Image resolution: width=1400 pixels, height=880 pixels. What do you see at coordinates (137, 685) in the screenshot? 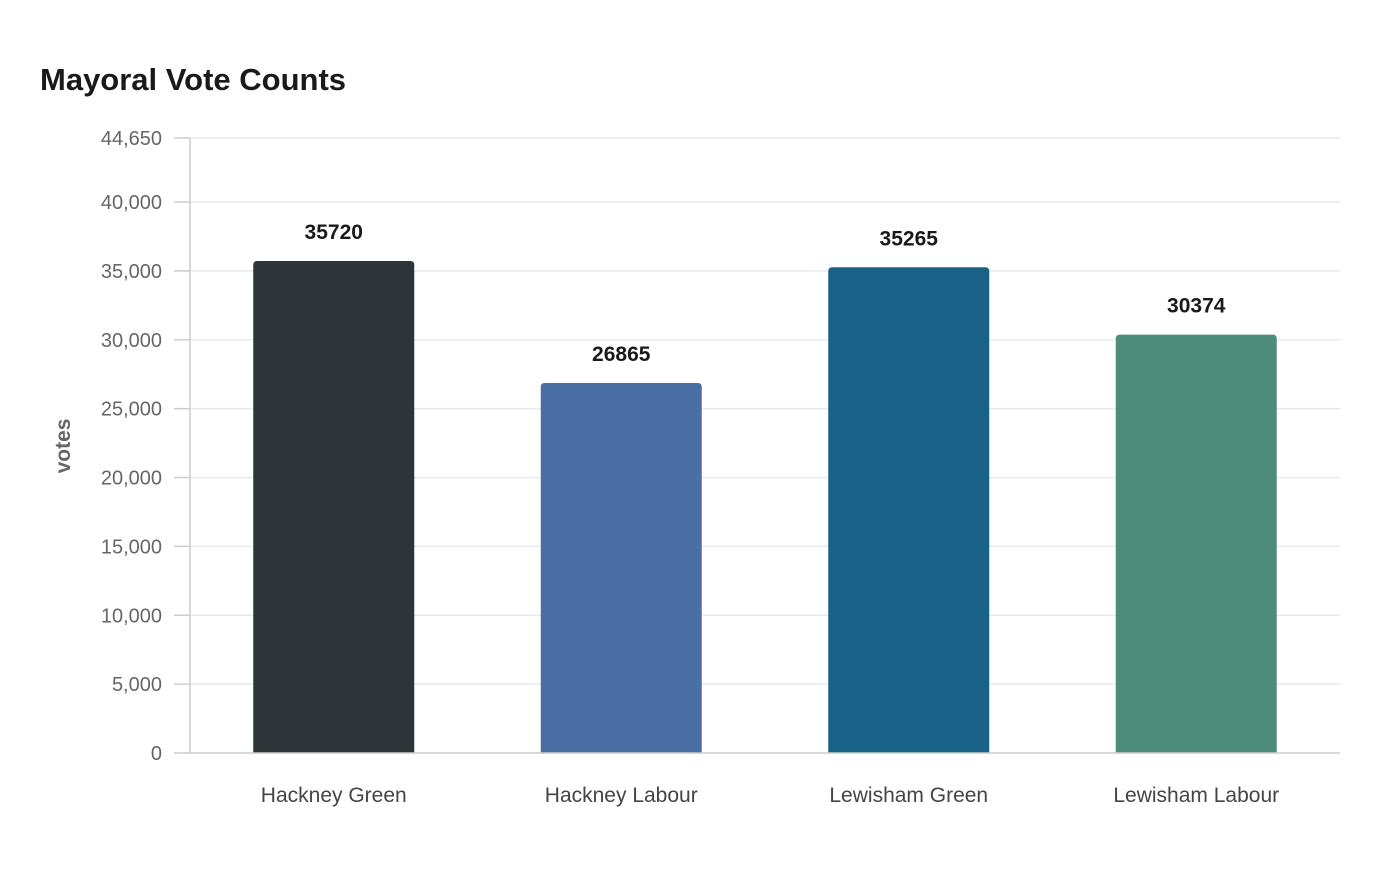
I see `y-tick-label: 5,000` at bounding box center [137, 685].